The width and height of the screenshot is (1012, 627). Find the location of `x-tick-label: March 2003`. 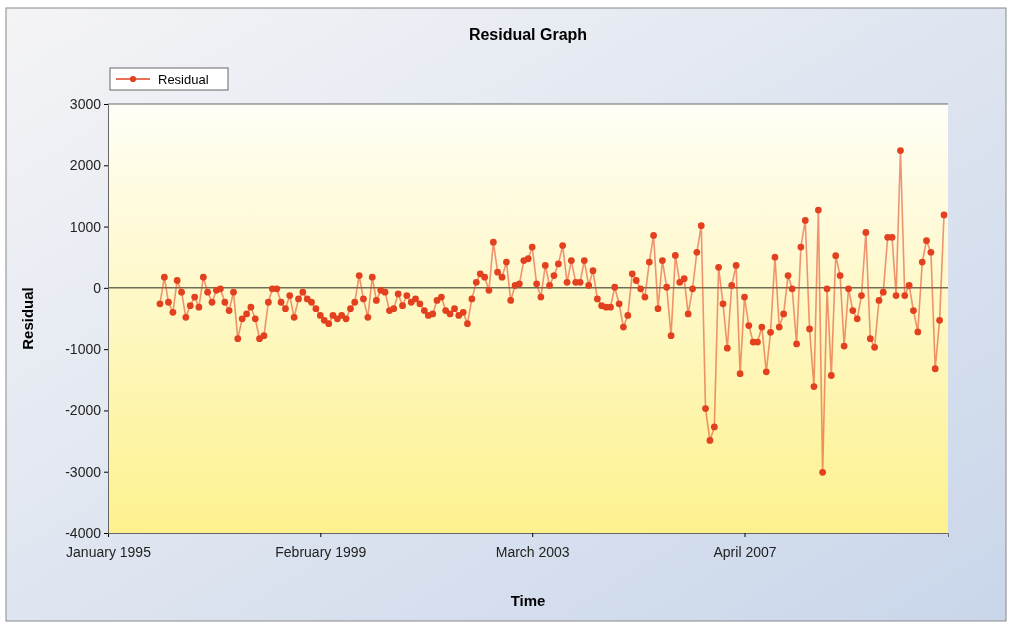

x-tick-label: March 2003 is located at coordinates (532, 551).